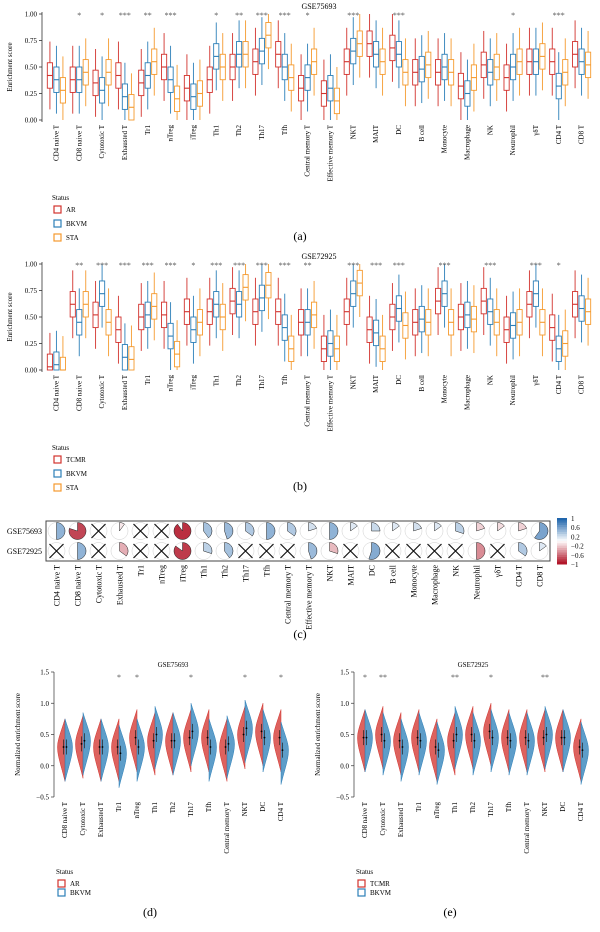 The width and height of the screenshot is (600, 932). I want to click on legend-label: TCMR, so click(380, 884).